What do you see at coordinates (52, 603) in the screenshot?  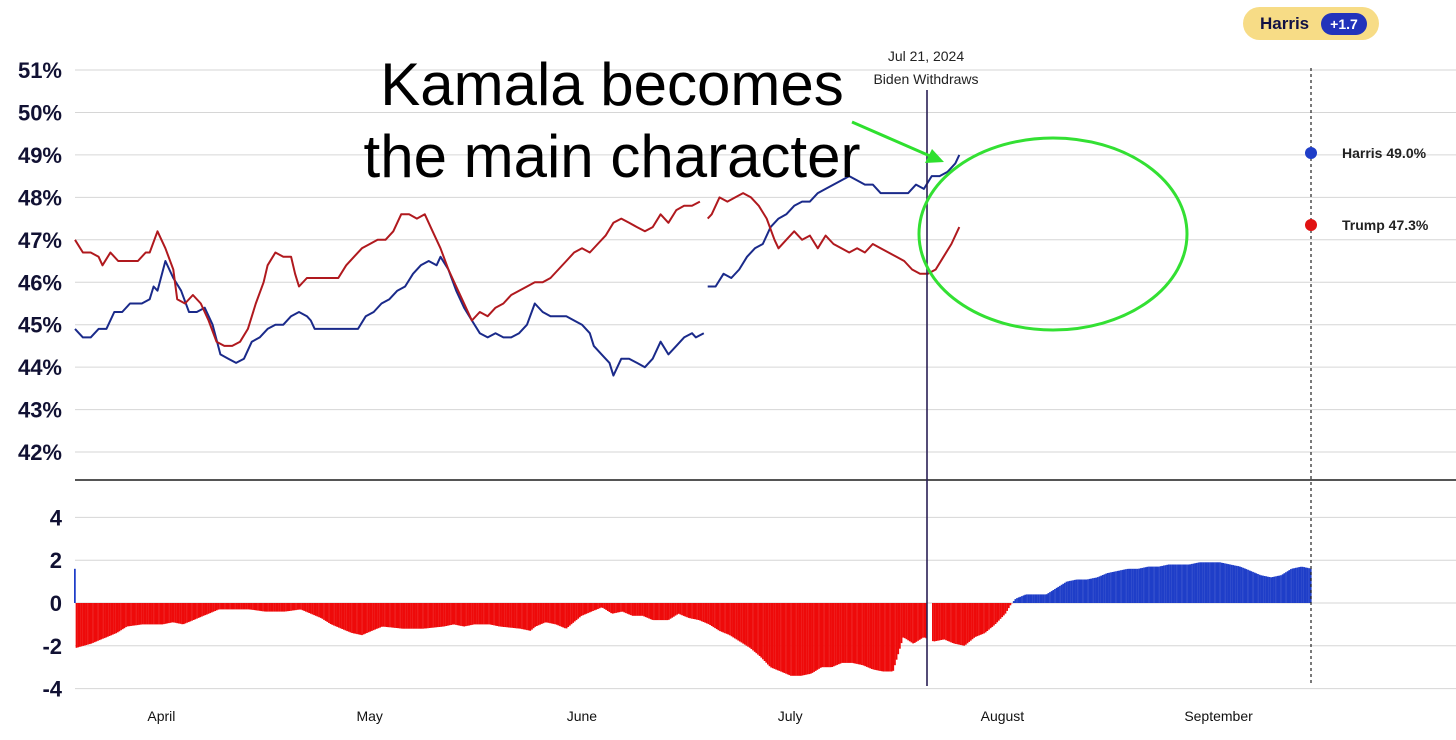 I see `bar-y-tick-labels: 4 2 0 -2 -4` at bounding box center [52, 603].